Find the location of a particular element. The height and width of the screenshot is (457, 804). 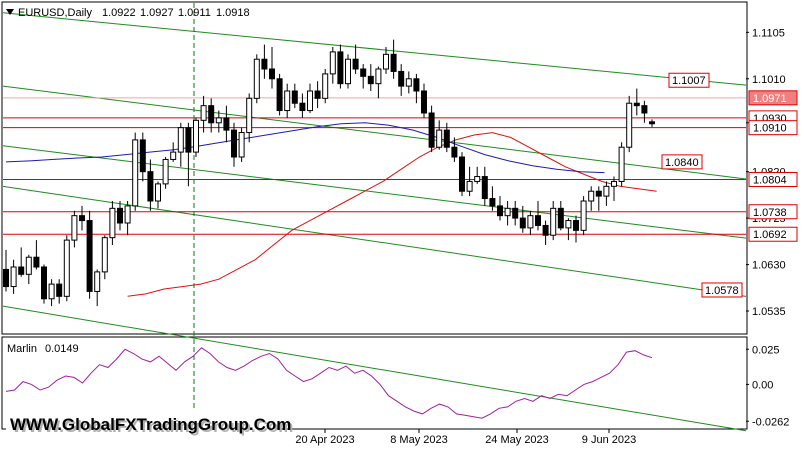

price-level-label: 1.0692 is located at coordinates (770, 235).